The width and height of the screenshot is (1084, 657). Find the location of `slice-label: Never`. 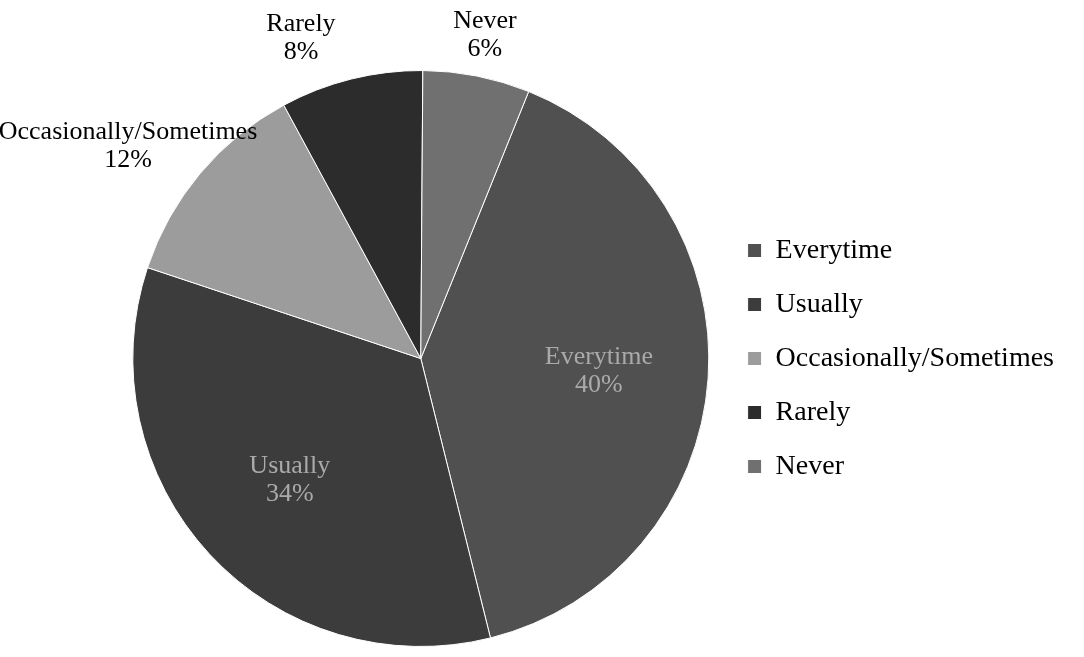

slice-label: Never is located at coordinates (485, 19).